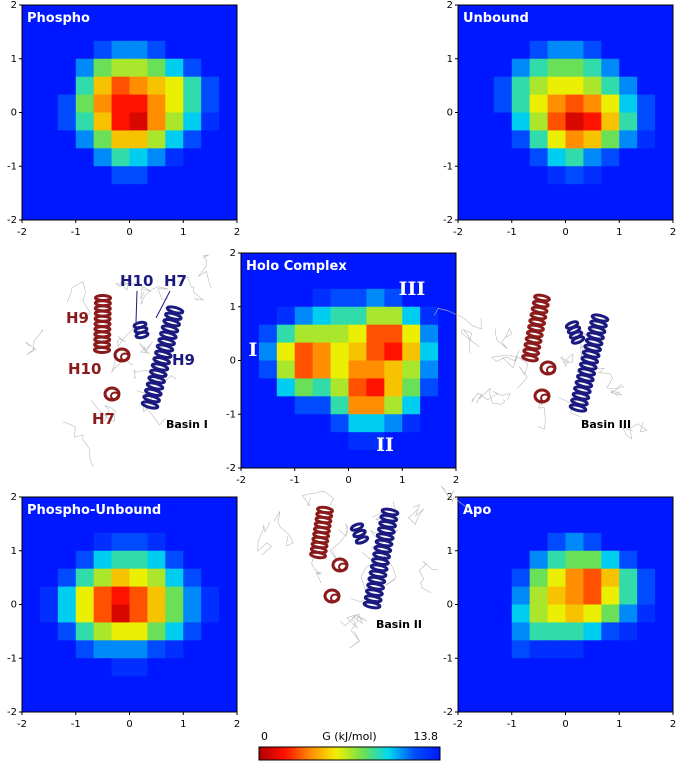  What do you see at coordinates (94, 510) in the screenshot?
I see `panel-title: Phospho-Unbound` at bounding box center [94, 510].